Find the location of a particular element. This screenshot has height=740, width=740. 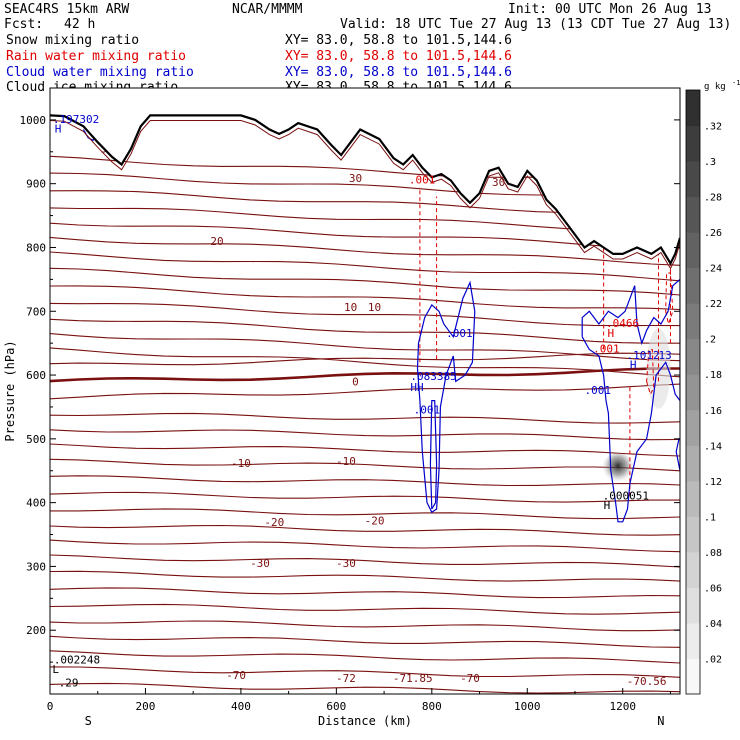

forecast-label: Fcst: is located at coordinates (24, 24).